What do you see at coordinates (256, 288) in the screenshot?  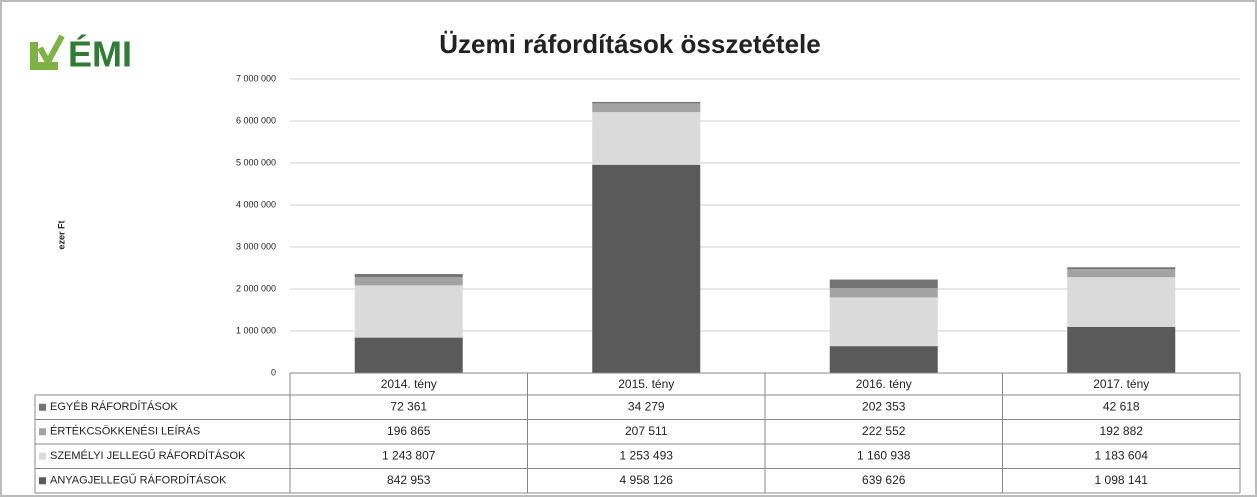 I see `y-tick-label: 2 000 000` at bounding box center [256, 288].